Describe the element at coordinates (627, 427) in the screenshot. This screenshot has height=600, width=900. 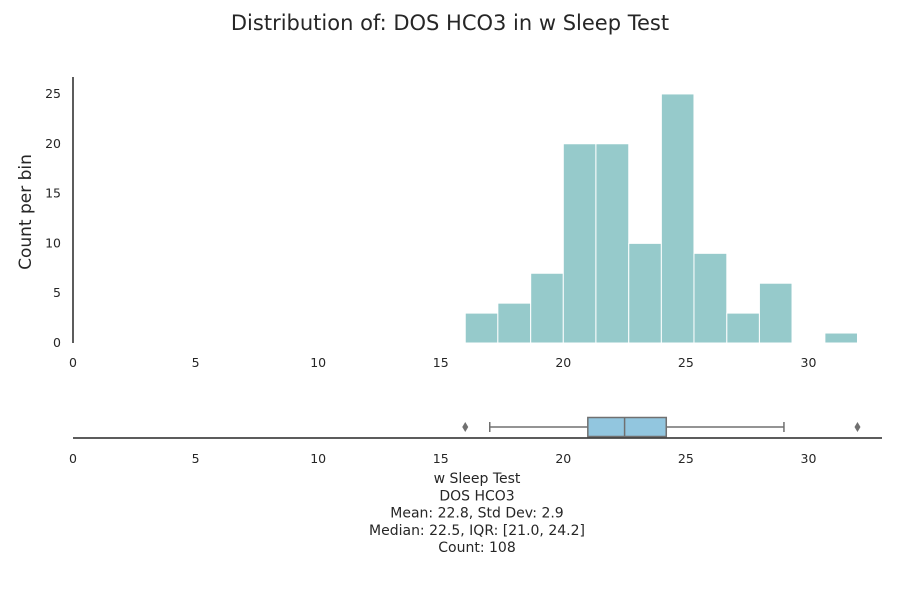
I see `iqr-box` at that location.